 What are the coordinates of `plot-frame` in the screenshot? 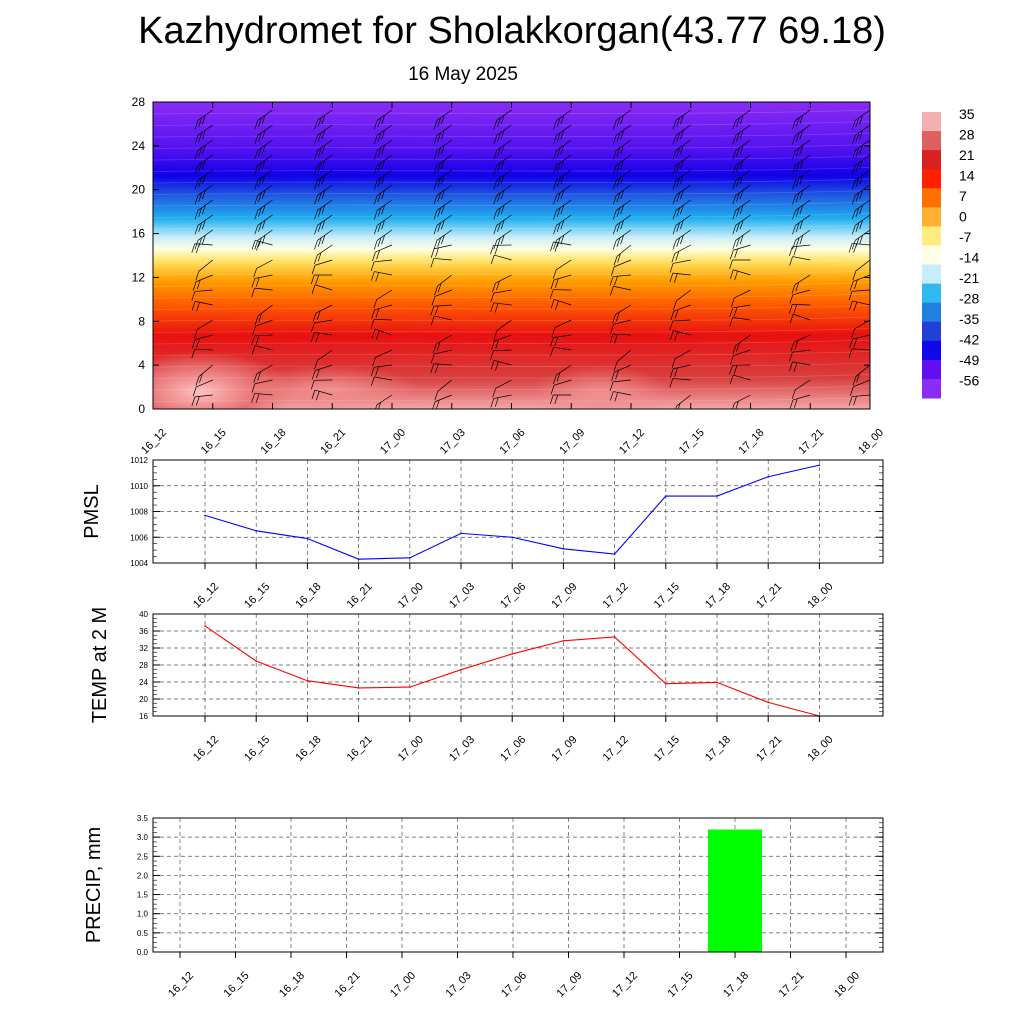 It's located at (518, 885).